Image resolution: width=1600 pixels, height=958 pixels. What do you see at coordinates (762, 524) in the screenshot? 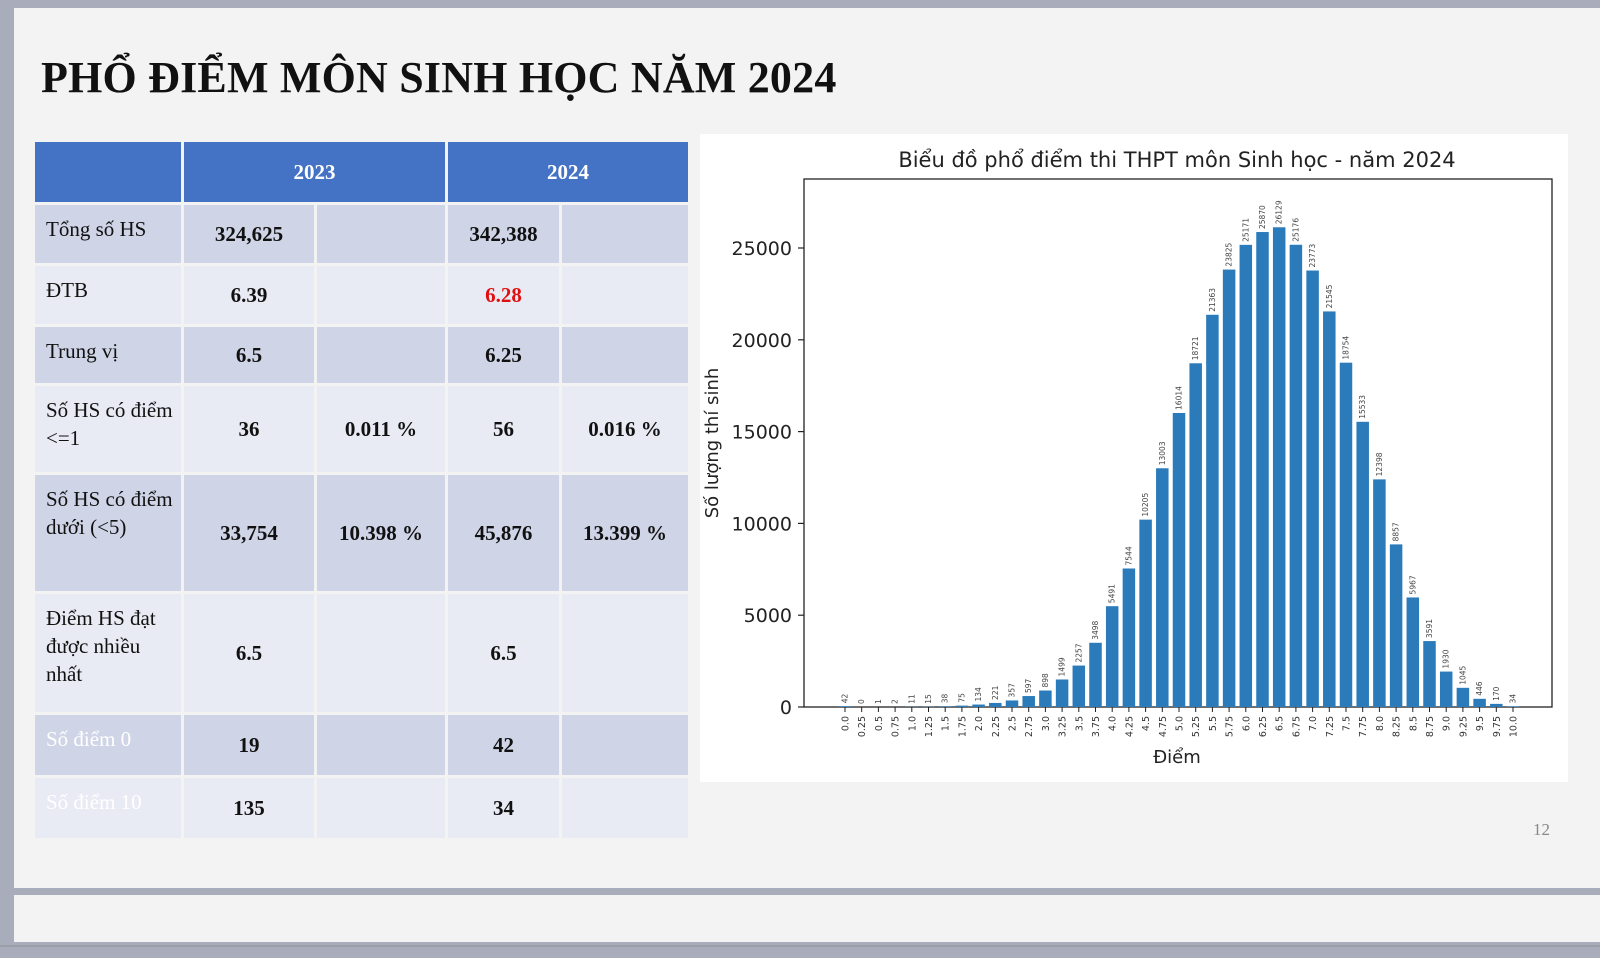
I see `y-tick-label: 10000` at bounding box center [762, 524].